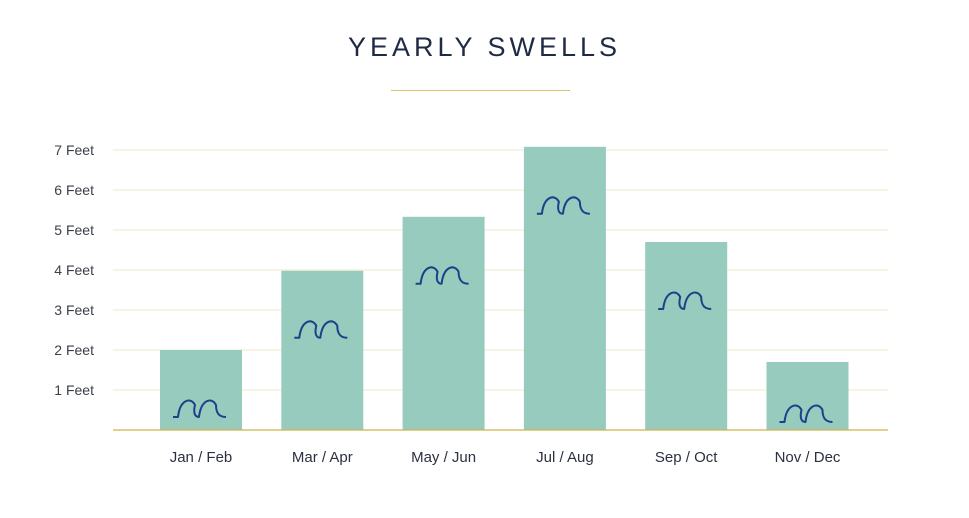 The height and width of the screenshot is (518, 969). What do you see at coordinates (443, 457) in the screenshot?
I see `x-category-label: May / Jun` at bounding box center [443, 457].